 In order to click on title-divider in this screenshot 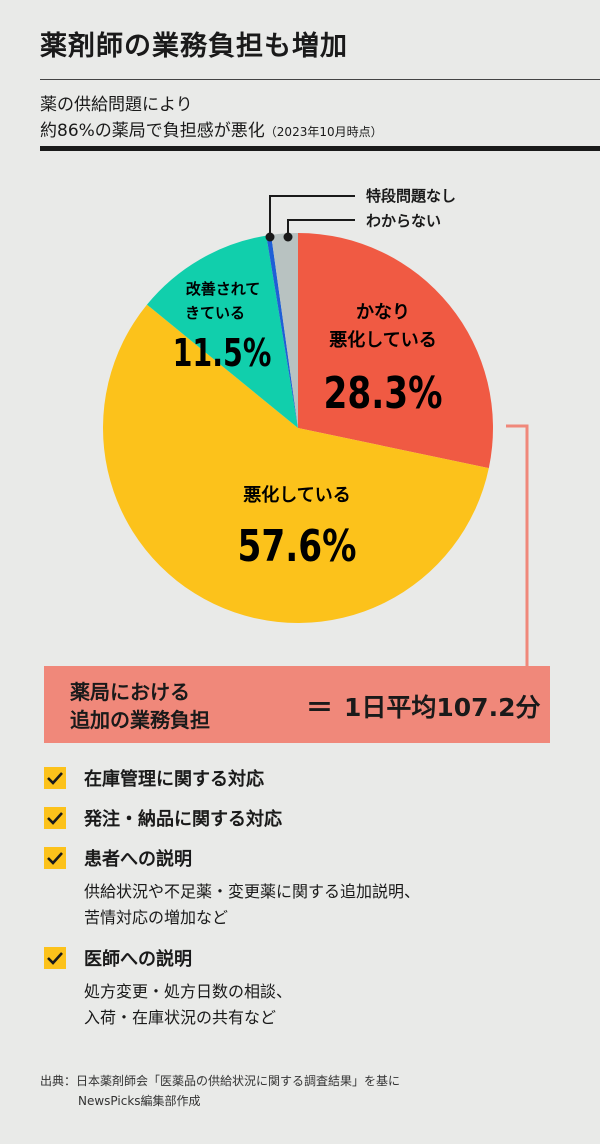, I will do `click(320, 79)`.